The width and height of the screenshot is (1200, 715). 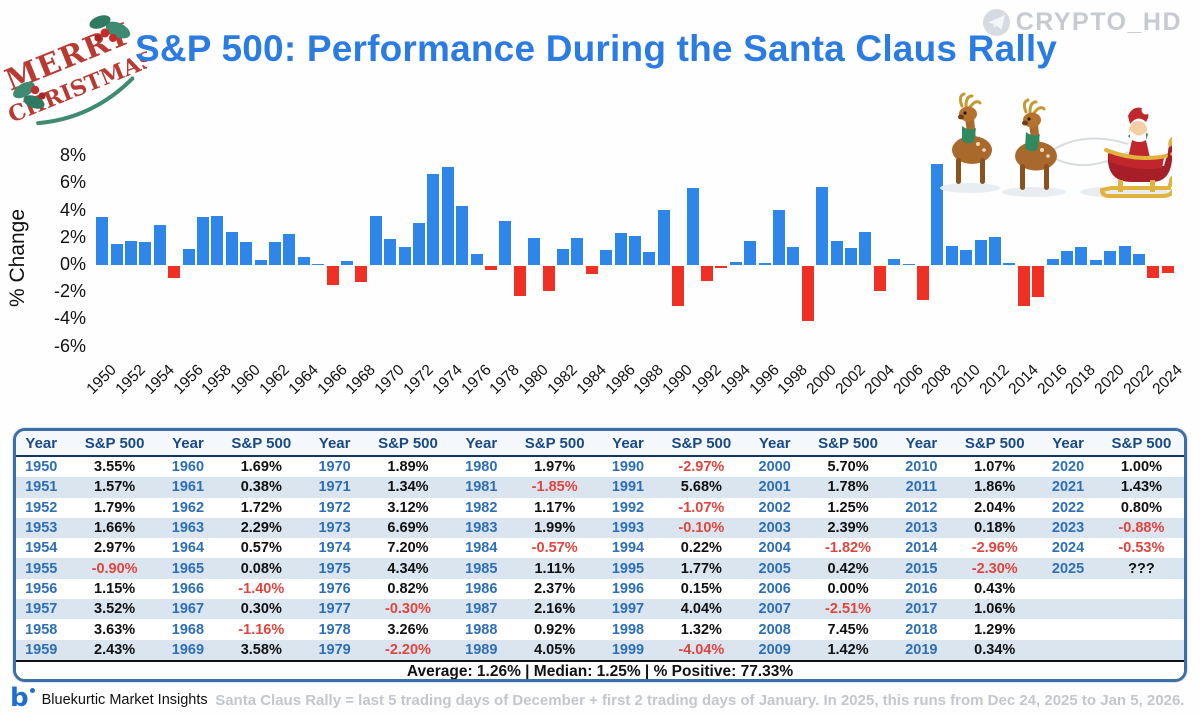 What do you see at coordinates (1124, 255) in the screenshot?
I see `bar-2021` at bounding box center [1124, 255].